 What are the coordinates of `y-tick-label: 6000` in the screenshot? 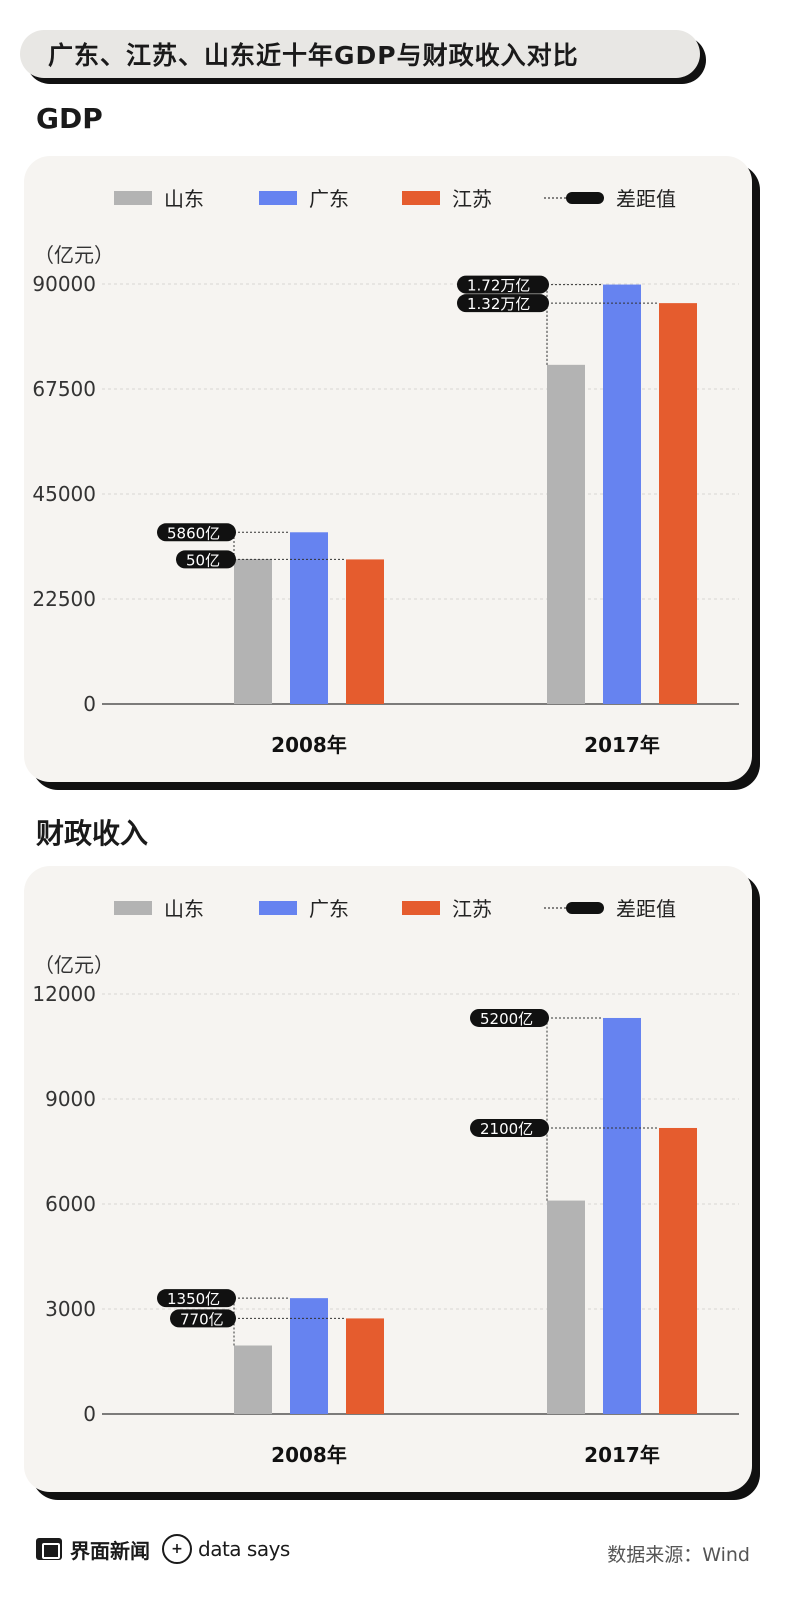 It's located at (70, 1204).